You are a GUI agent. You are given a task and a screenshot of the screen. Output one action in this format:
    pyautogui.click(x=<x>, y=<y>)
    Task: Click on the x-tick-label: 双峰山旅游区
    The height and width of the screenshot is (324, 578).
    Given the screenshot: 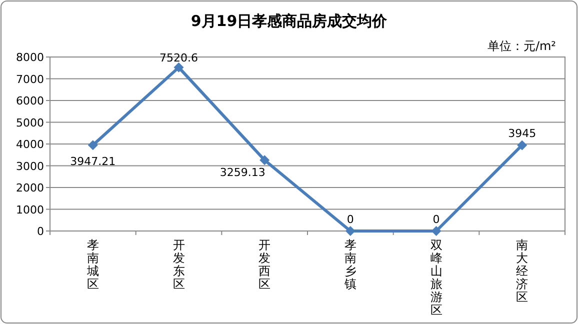 What is the action you would take?
    pyautogui.click(x=436, y=277)
    